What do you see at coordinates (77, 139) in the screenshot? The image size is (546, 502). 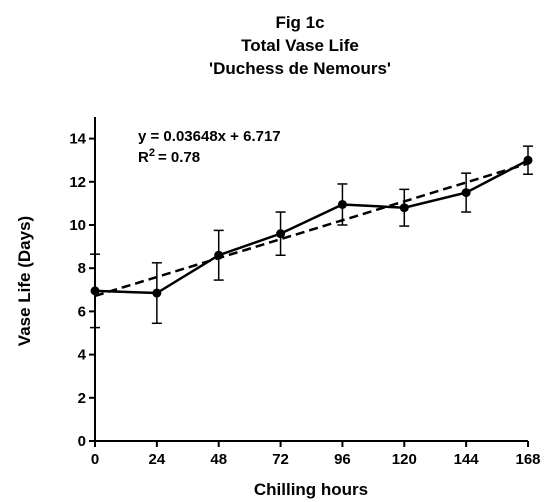 I see `y-tick-label-14: 14` at bounding box center [77, 139].